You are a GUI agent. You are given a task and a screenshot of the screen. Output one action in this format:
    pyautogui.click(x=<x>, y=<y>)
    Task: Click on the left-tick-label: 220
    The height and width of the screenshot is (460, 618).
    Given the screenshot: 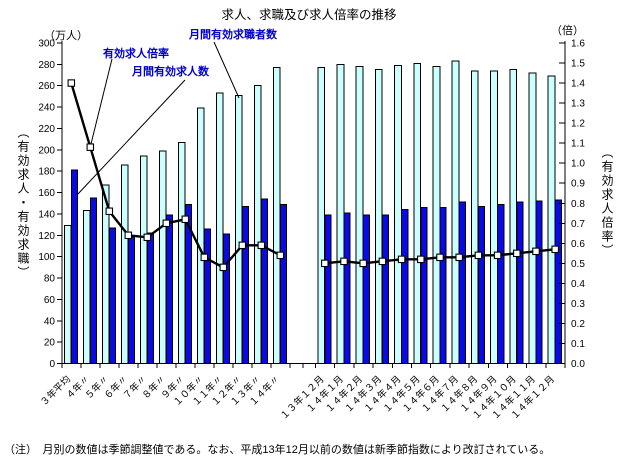 What is the action you would take?
    pyautogui.click(x=46, y=129)
    